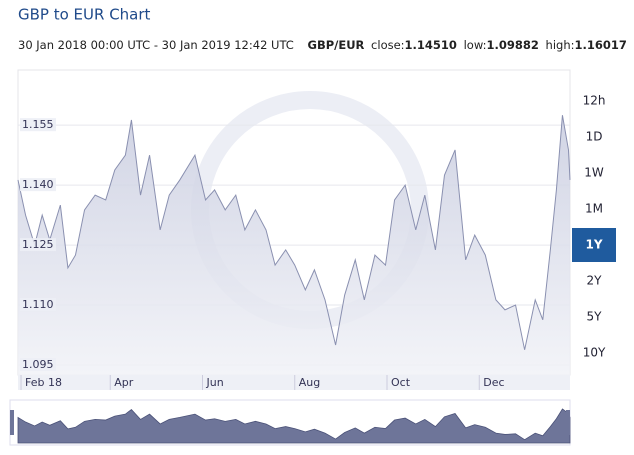  Describe the element at coordinates (294, 382) in the screenshot. I see `x-axis-strip` at that location.